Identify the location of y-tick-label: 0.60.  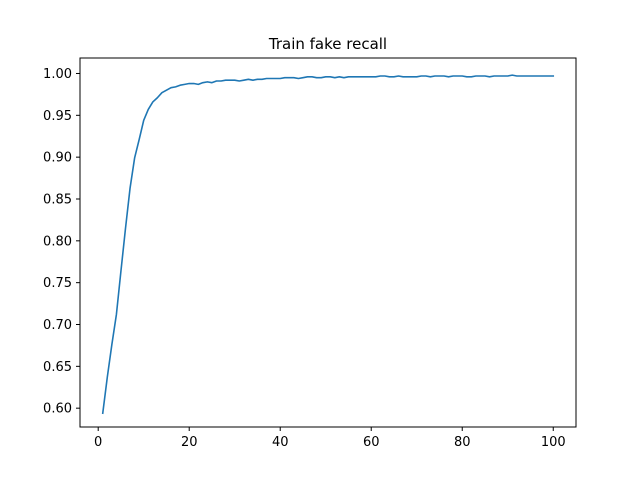
(57, 409).